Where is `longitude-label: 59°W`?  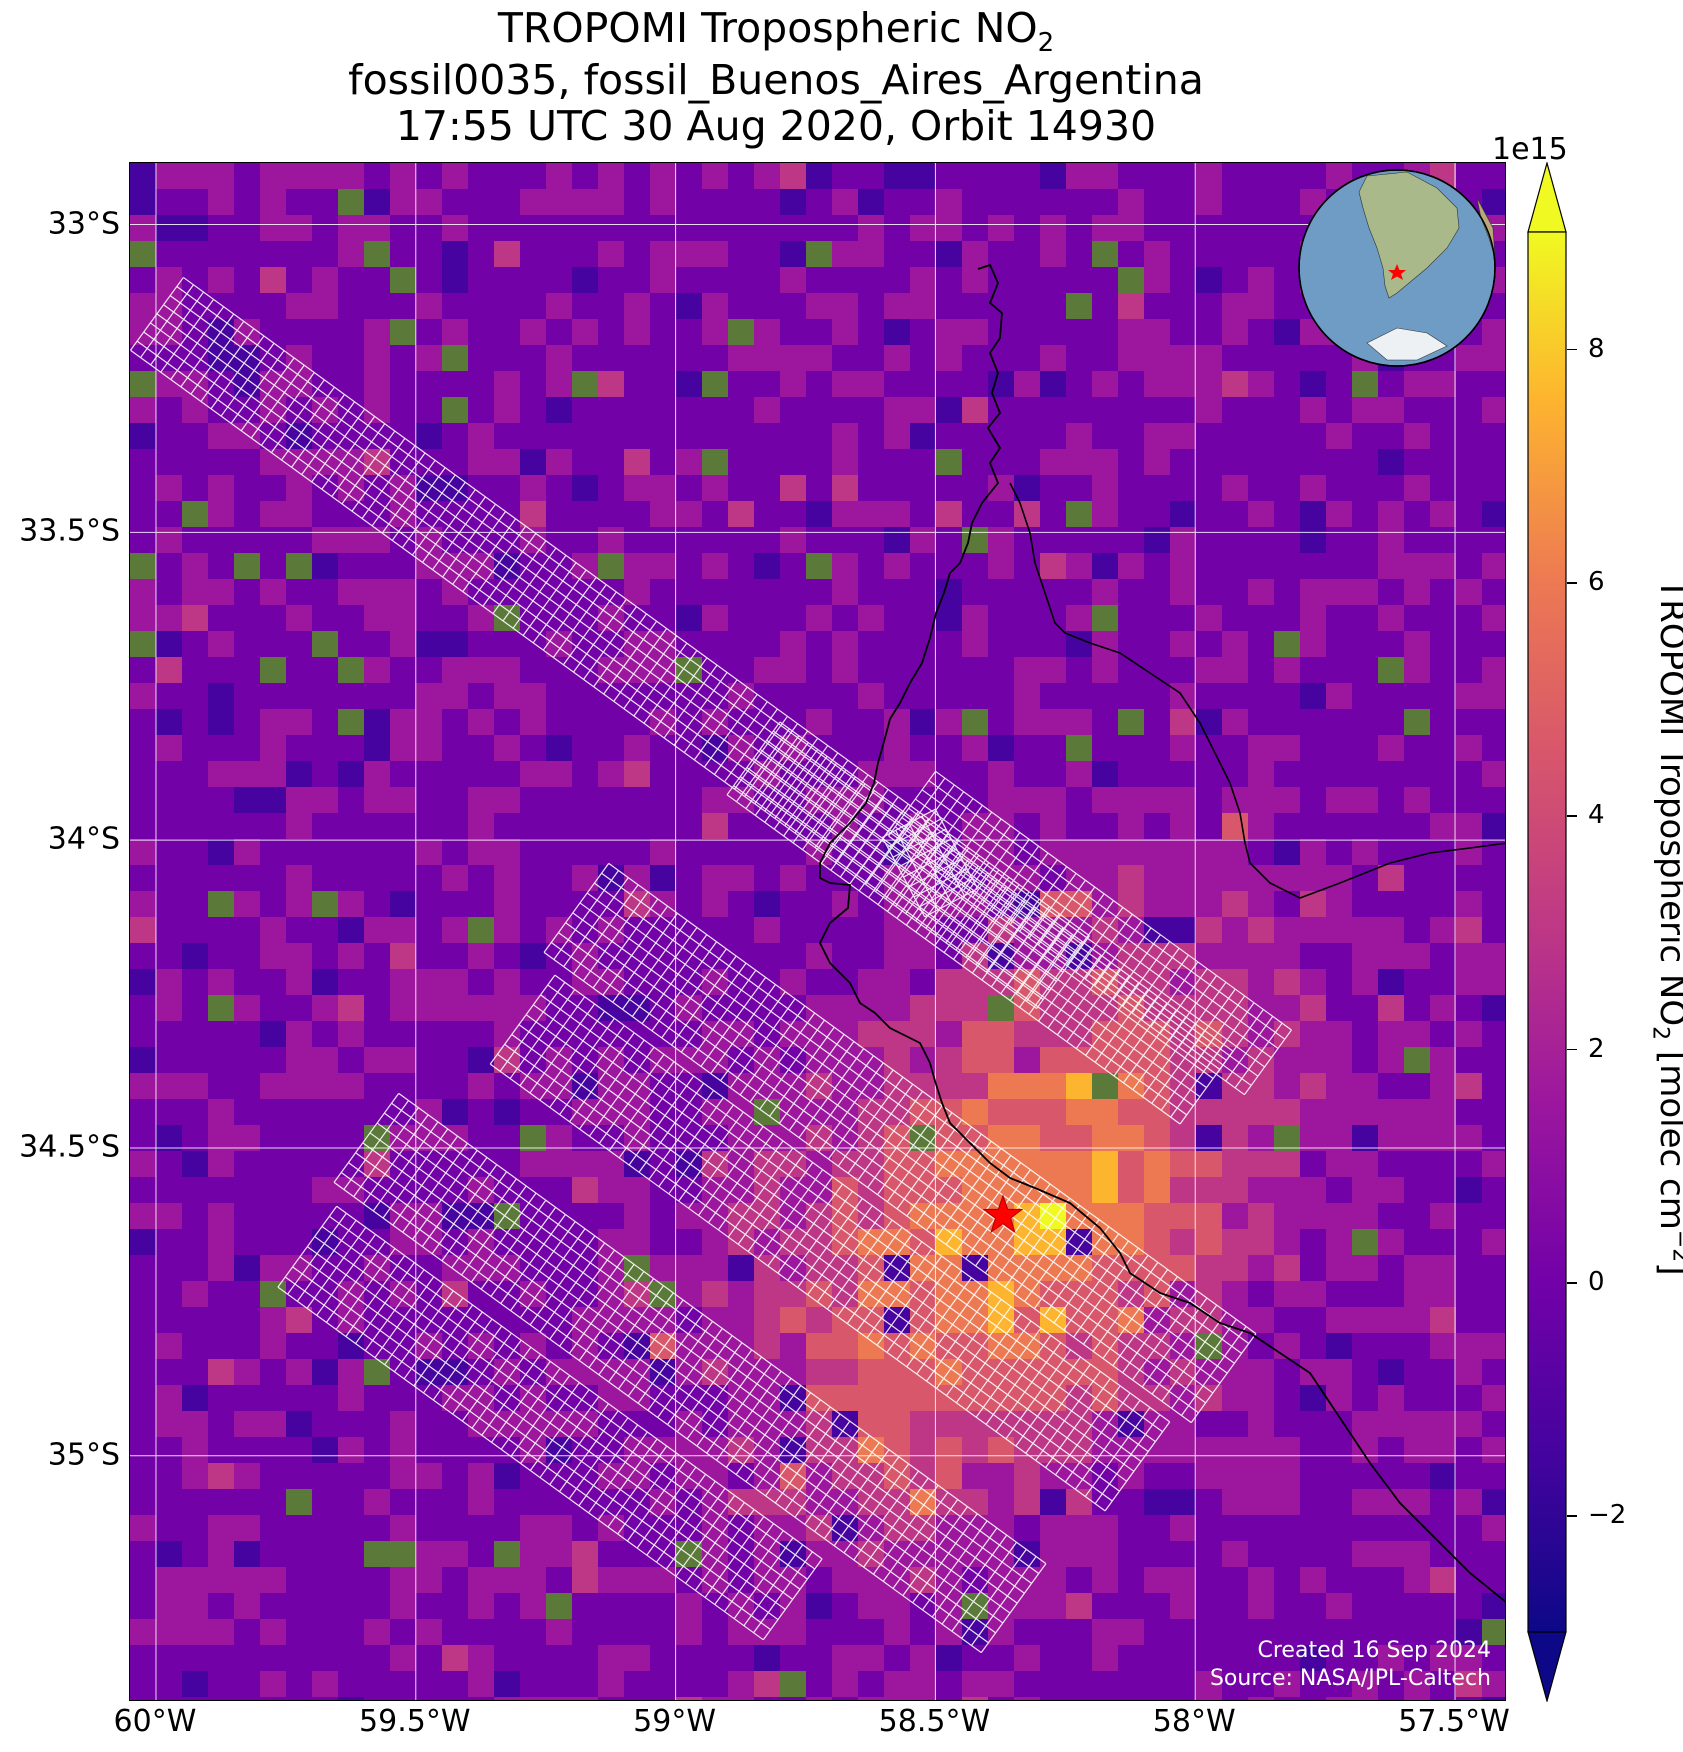 longitude-label: 59°W is located at coordinates (674, 1721).